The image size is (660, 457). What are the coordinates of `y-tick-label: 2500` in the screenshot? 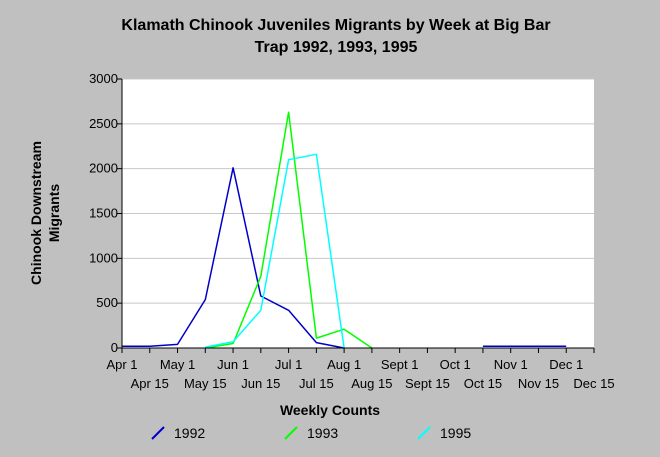 It's located at (103, 123).